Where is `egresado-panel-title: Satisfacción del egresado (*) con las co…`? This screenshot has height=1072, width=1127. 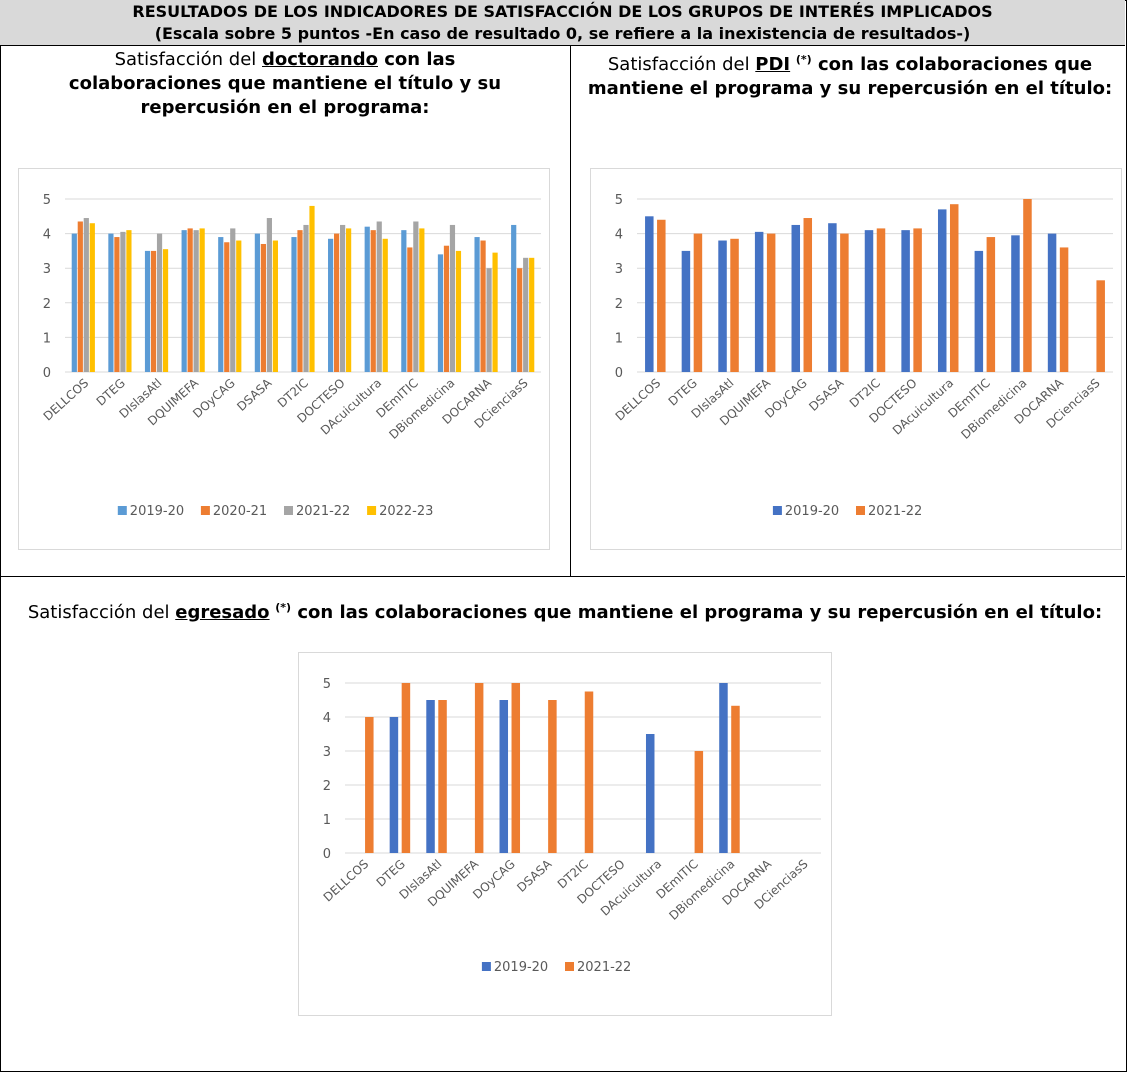 egresado-panel-title: Satisfacción del egresado (*) con las co… is located at coordinates (565, 610).